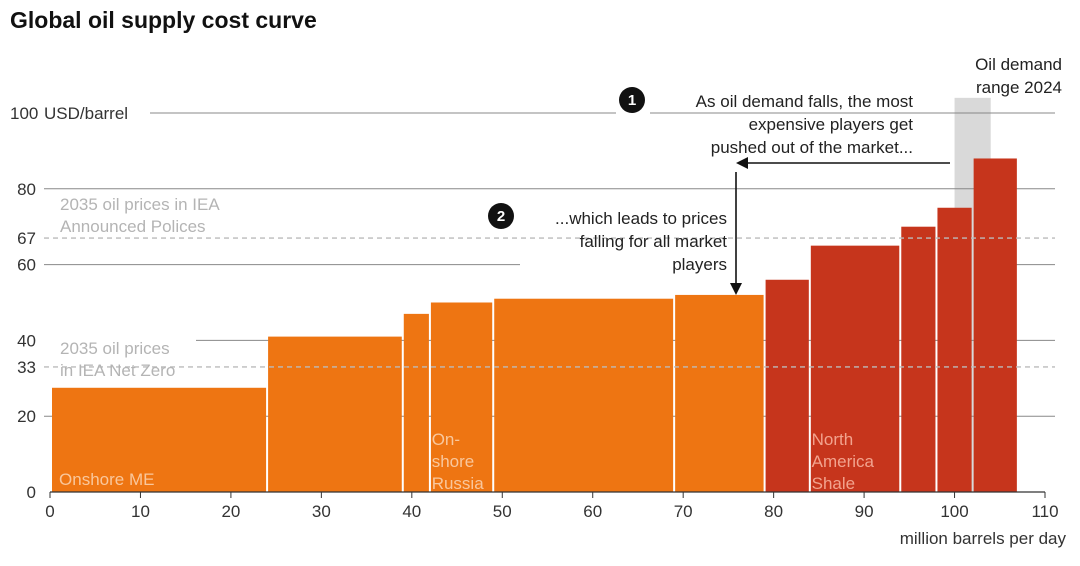 Image resolution: width=1080 pixels, height=566 pixels. Describe the element at coordinates (26, 416) in the screenshot. I see `y-tick-label: 20` at that location.